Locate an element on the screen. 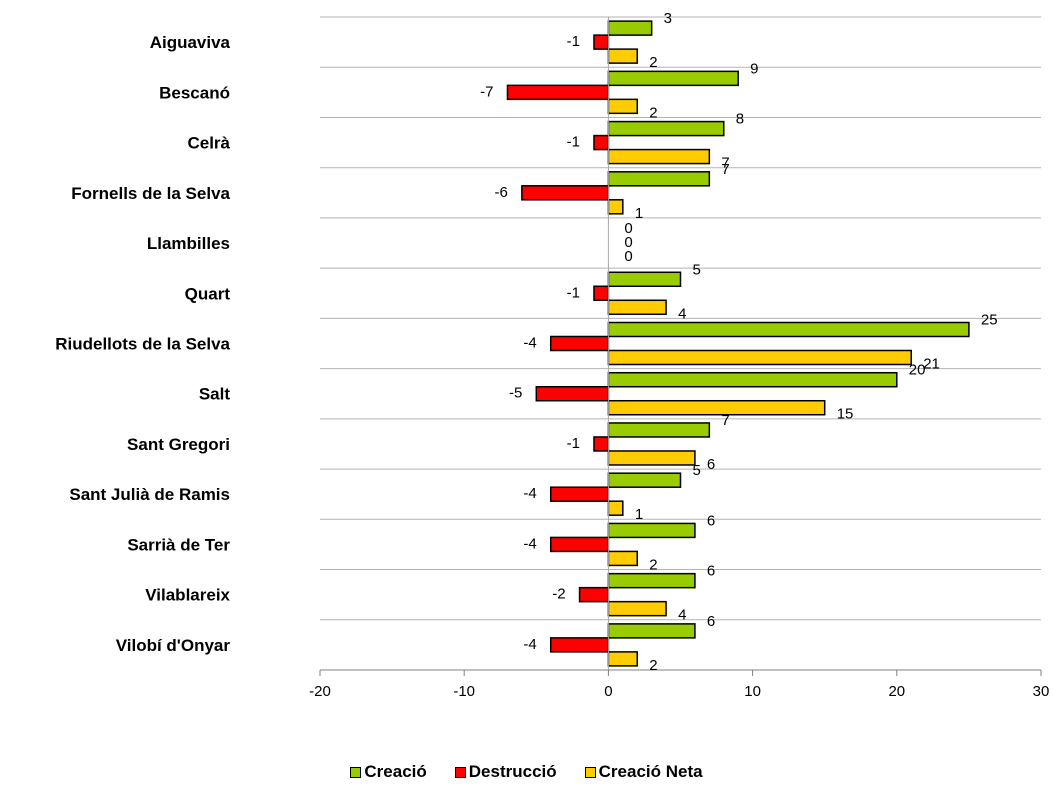  data-label-destruccio: -6 is located at coordinates (501, 192).